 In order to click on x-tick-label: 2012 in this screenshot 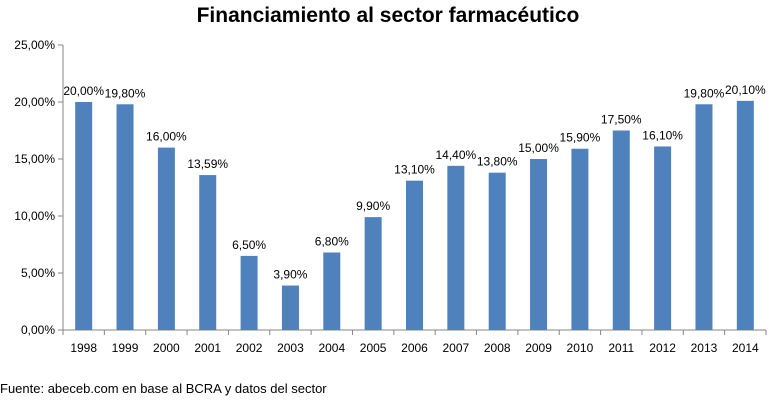, I will do `click(662, 348)`.